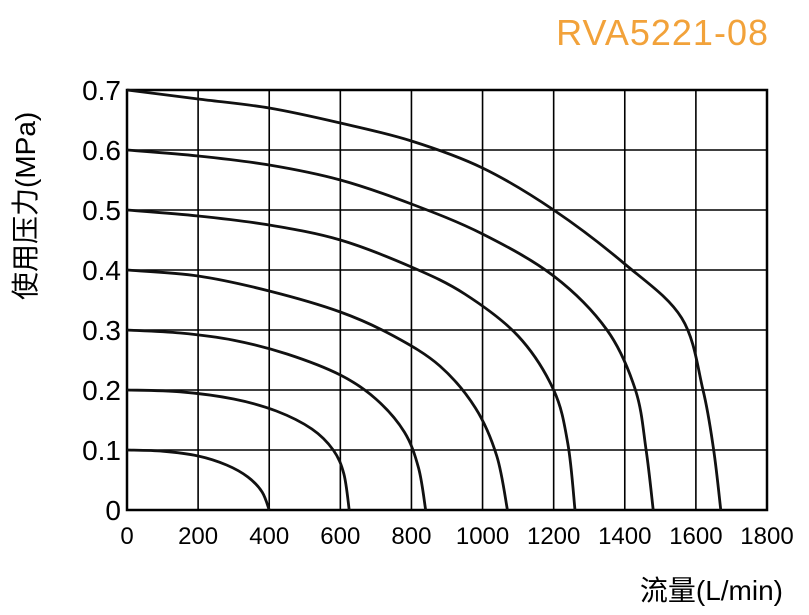 This screenshot has height=615, width=809. What do you see at coordinates (711, 590) in the screenshot?
I see `x-axis-label: 流量(L/min)` at bounding box center [711, 590].